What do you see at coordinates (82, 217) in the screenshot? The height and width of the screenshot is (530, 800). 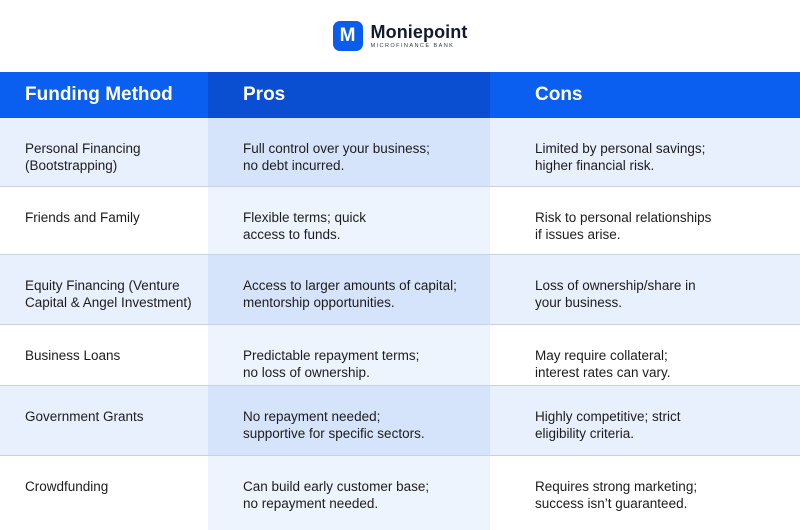 I see `method-text: Friends and Family` at bounding box center [82, 217].